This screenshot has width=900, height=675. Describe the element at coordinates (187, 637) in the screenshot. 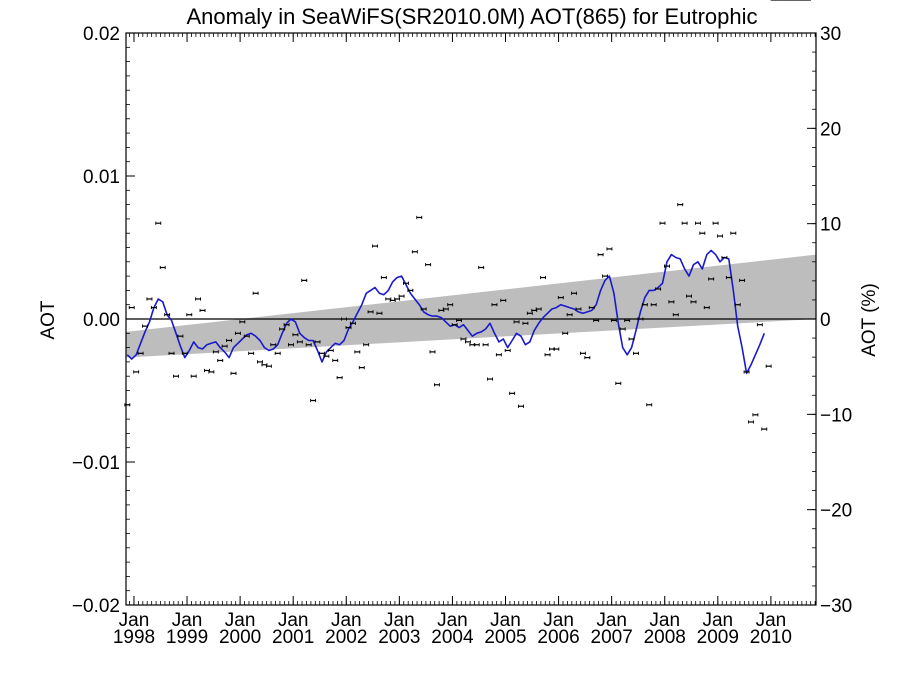

I see `x-tick-label-year: 1999` at that location.